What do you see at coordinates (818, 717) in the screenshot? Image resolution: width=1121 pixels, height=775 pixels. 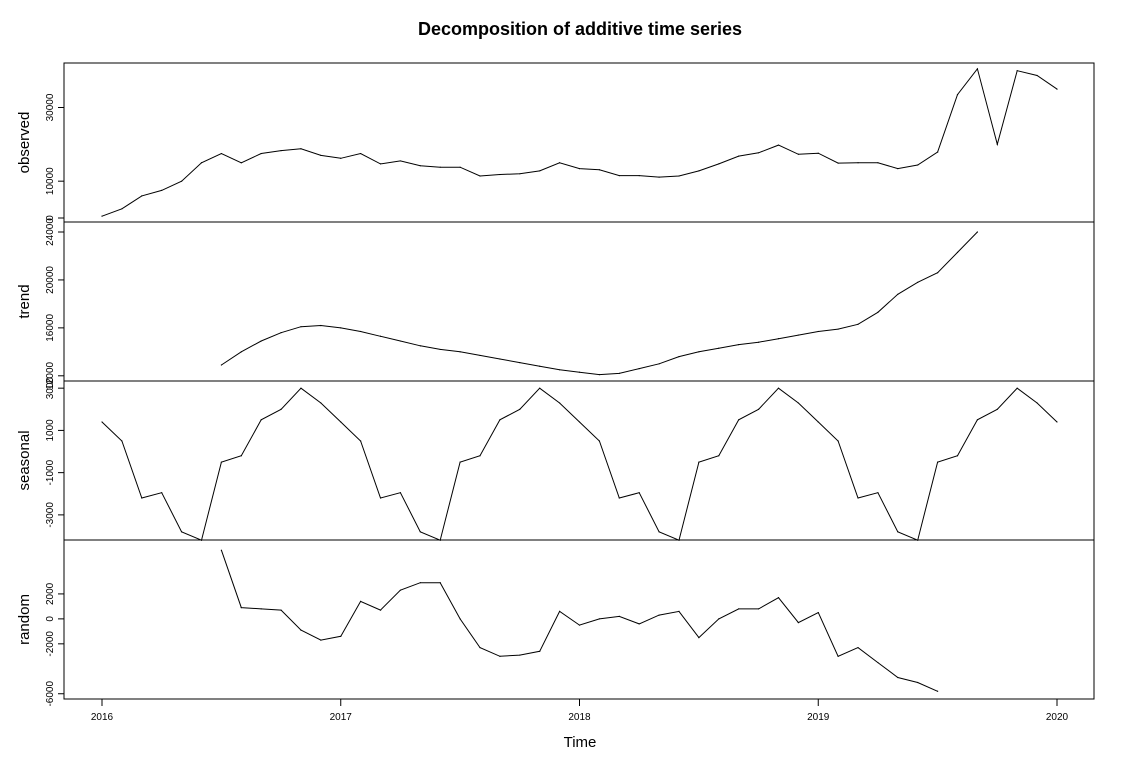 I see `x-tick-label: 2019` at bounding box center [818, 717].